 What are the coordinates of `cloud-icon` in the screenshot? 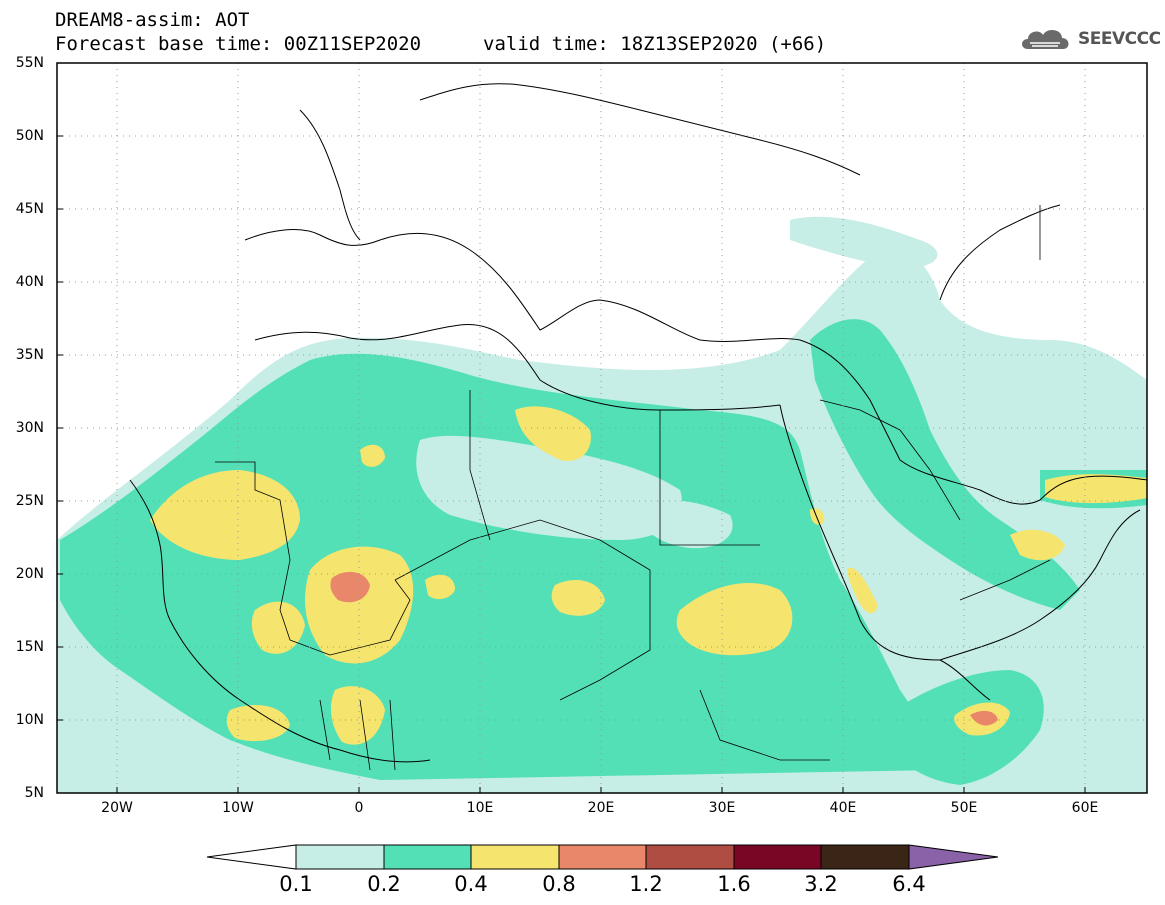 It's located at (1045, 39).